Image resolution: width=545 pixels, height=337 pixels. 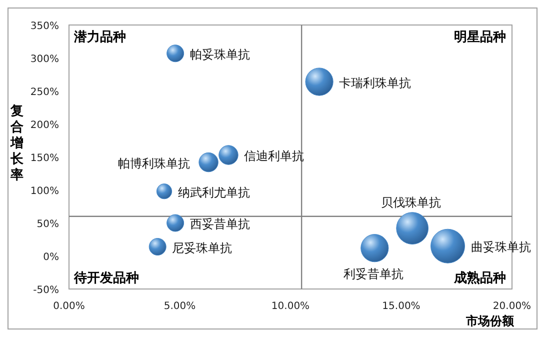 I want to click on y-axis-title: 复合增长率, so click(x=17, y=143).